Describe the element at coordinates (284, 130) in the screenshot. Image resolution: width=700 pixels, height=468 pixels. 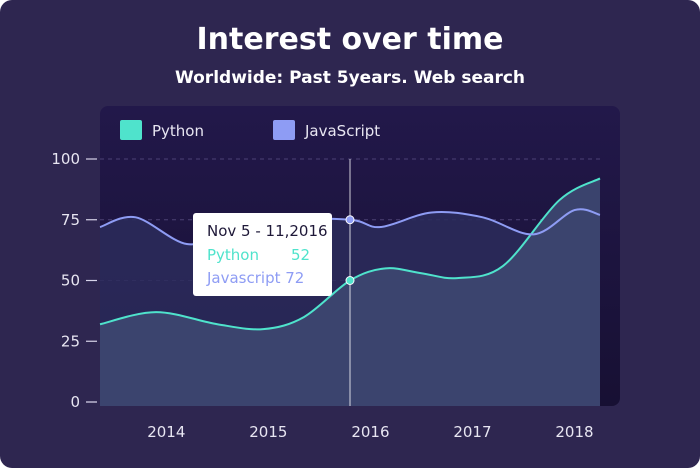
I see `legend-javascript-swatch` at that location.